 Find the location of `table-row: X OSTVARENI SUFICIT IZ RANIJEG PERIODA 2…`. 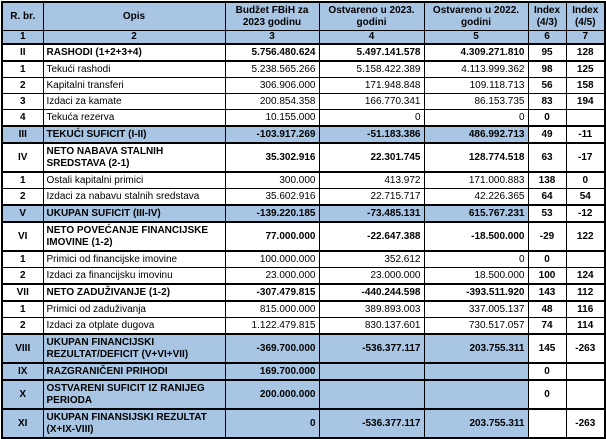

table-row: X OSTVARENI SUFICIT IZ RANIJEG PERIODA 2… is located at coordinates (303, 394).